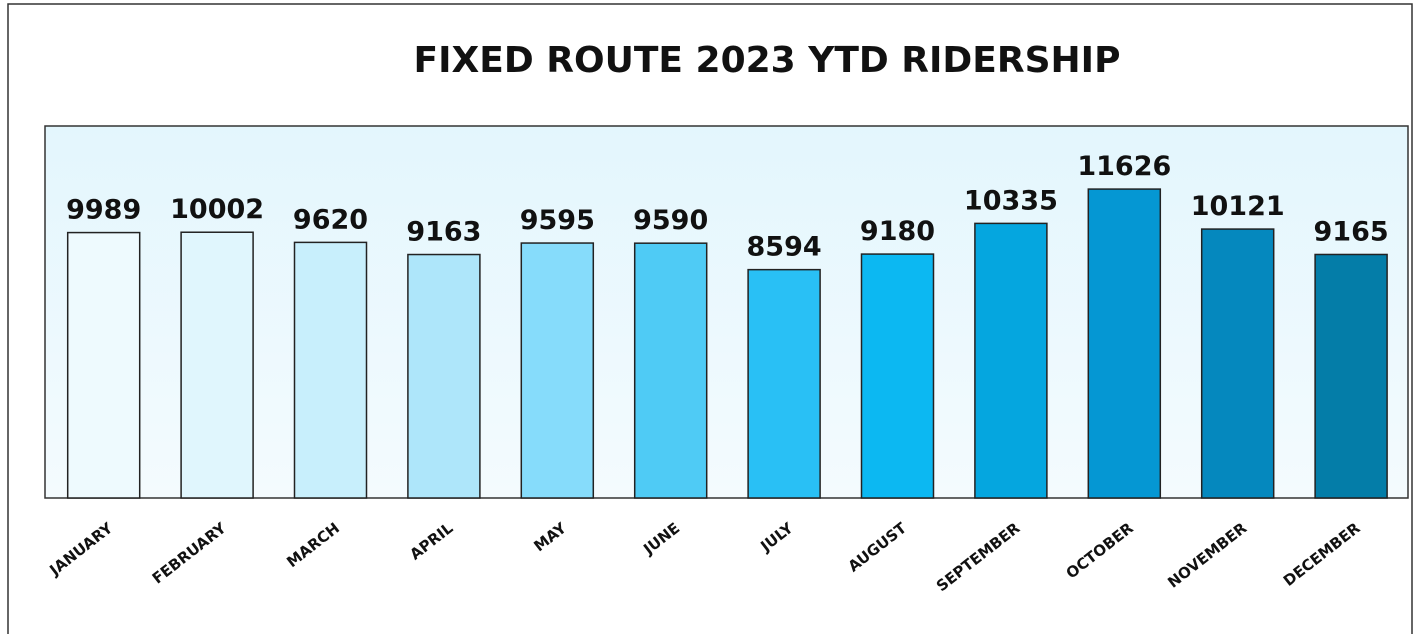 The height and width of the screenshot is (634, 1419). Describe the element at coordinates (1011, 200) in the screenshot. I see `data-label: 10335` at that location.